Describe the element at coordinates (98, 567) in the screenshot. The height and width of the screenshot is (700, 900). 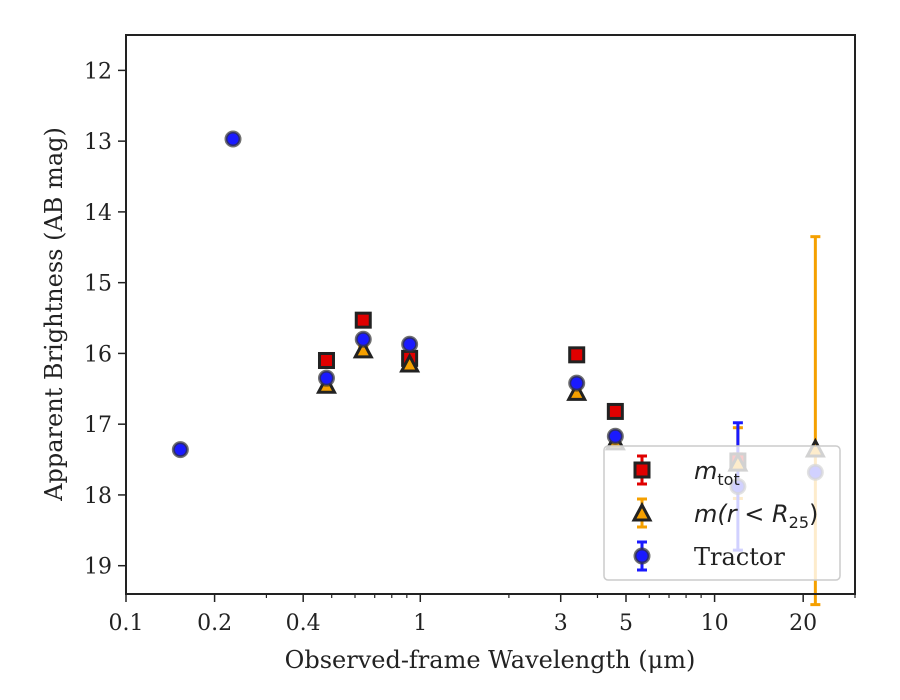
I see `y-tick-label: 19` at that location.